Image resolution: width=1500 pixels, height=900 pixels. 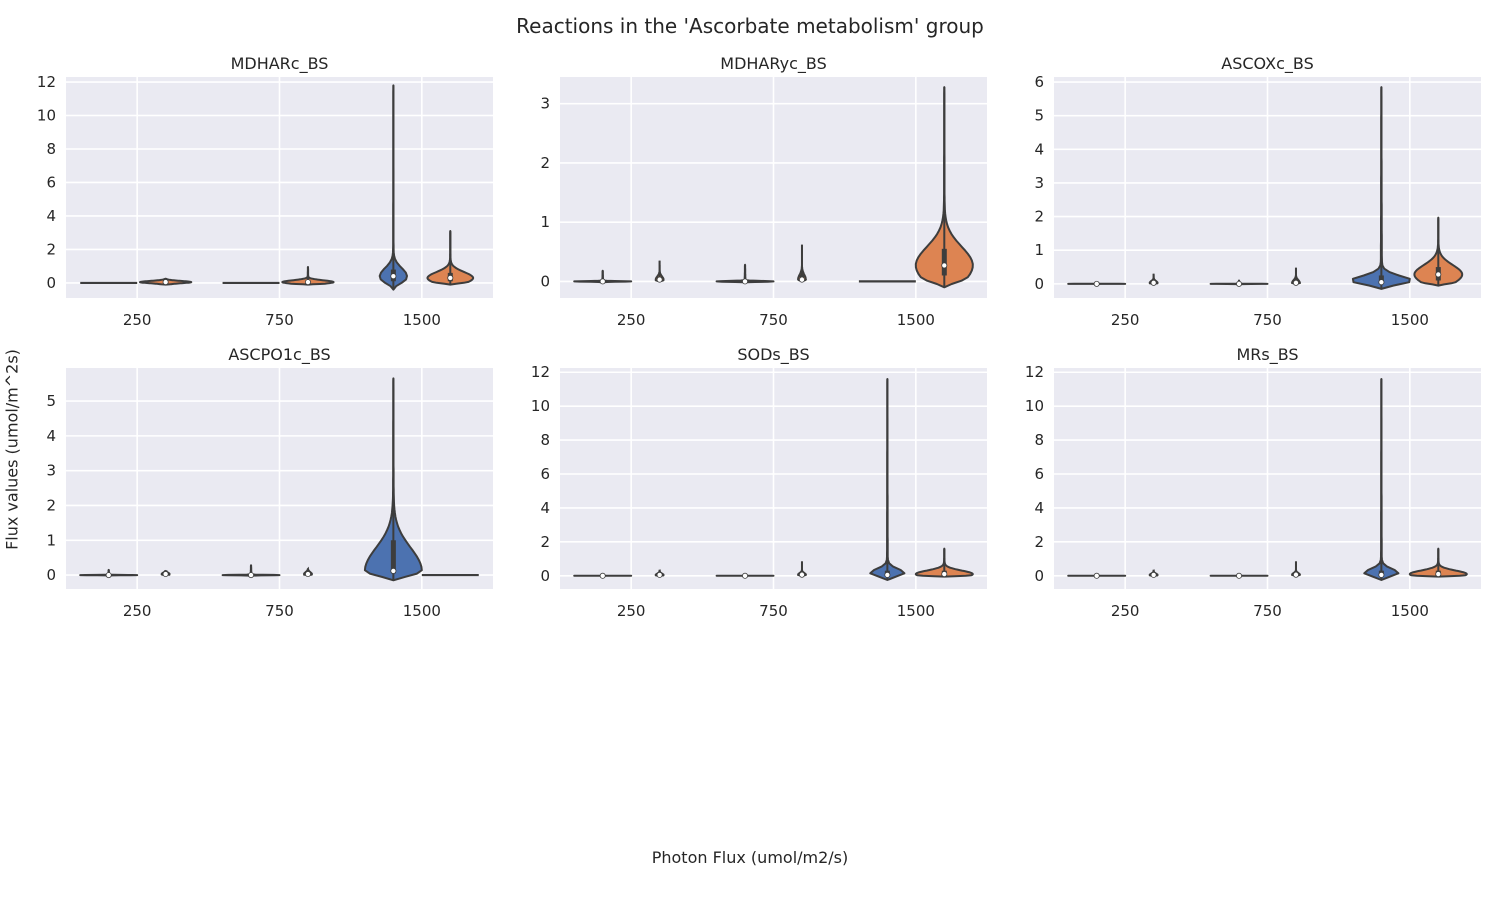 What do you see at coordinates (773, 64) in the screenshot?
I see `subplot-title: MDHARyc_BS` at bounding box center [773, 64].